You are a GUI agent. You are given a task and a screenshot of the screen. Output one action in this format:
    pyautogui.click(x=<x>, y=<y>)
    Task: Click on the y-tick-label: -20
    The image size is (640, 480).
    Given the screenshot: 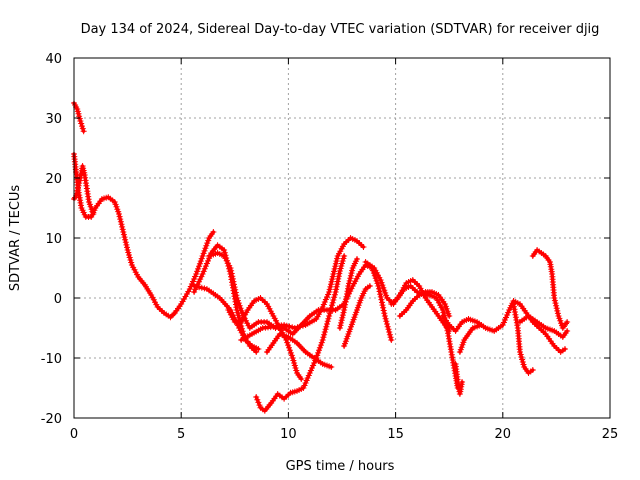 What is the action you would take?
    pyautogui.click(x=51, y=419)
    